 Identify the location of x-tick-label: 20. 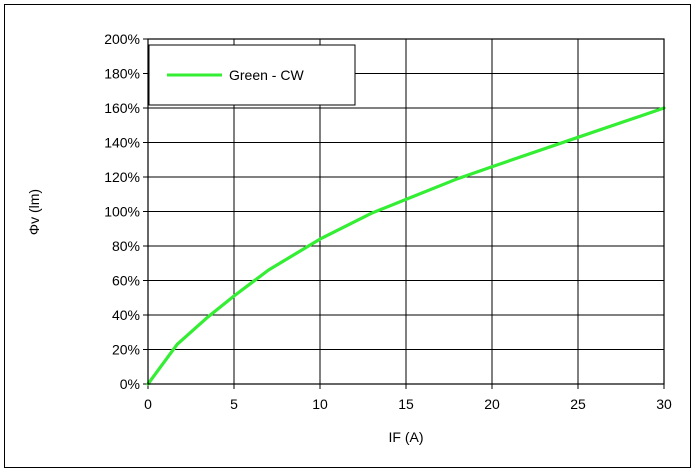
(492, 404).